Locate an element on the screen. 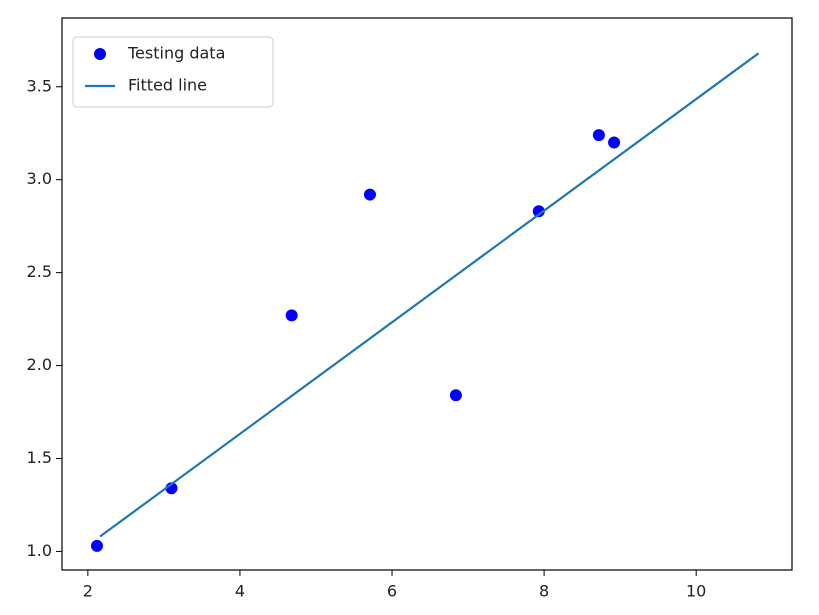  legend-marker is located at coordinates (100, 54).